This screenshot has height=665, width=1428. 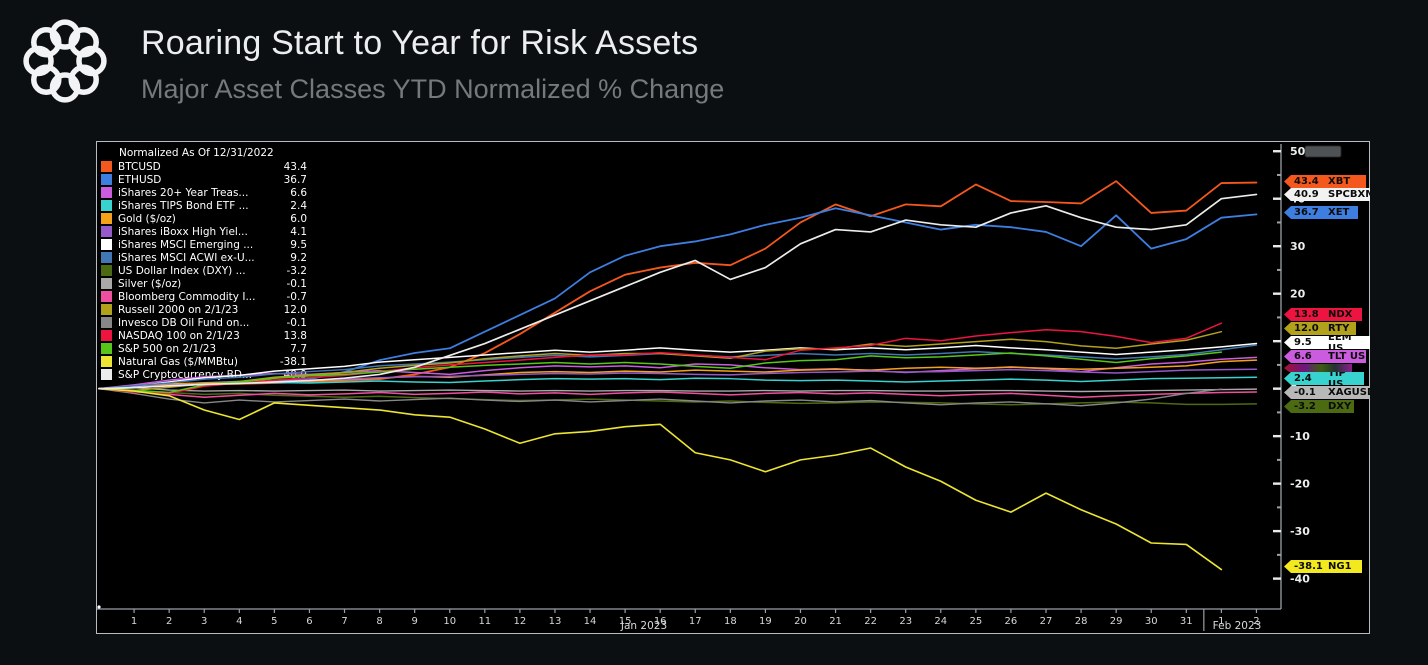 I want to click on month-label-jan: Jan 2023, so click(x=644, y=626).